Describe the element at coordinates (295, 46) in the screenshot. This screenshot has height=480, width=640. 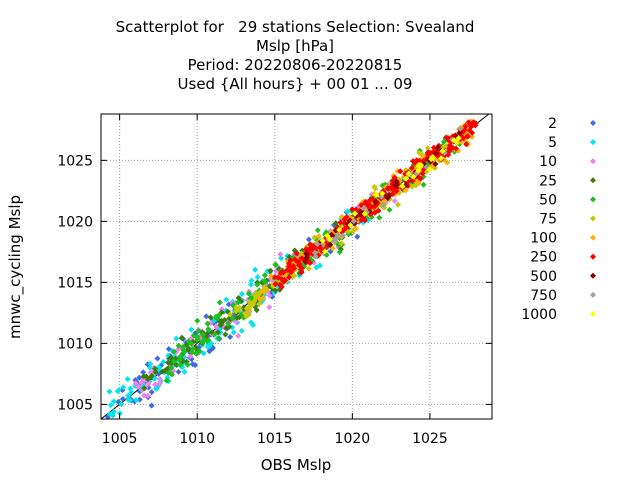
I see `title-line-2: Mslp [hPa]` at that location.